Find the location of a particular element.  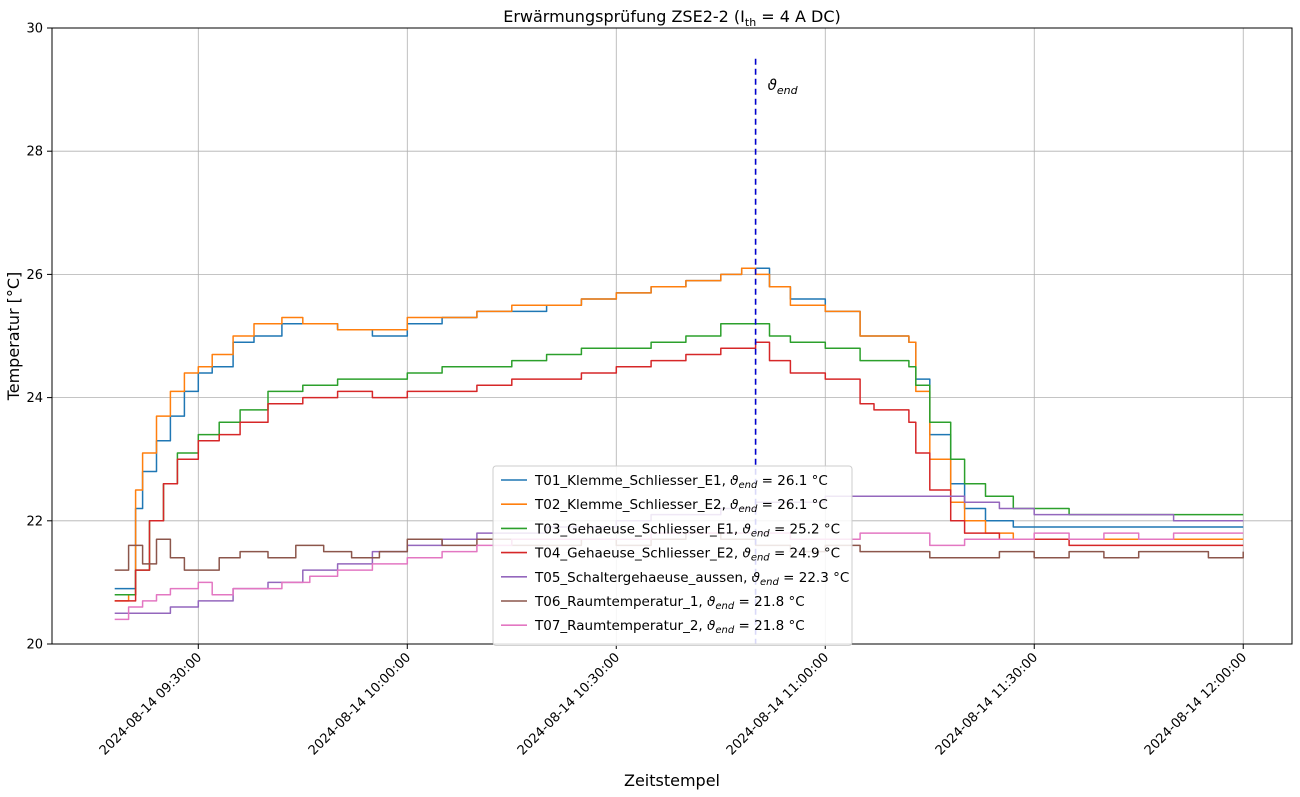

legend-entry: T02_Klemme_Schliesser_E2, ϑend = 26.1 °C is located at coordinates (681, 506).